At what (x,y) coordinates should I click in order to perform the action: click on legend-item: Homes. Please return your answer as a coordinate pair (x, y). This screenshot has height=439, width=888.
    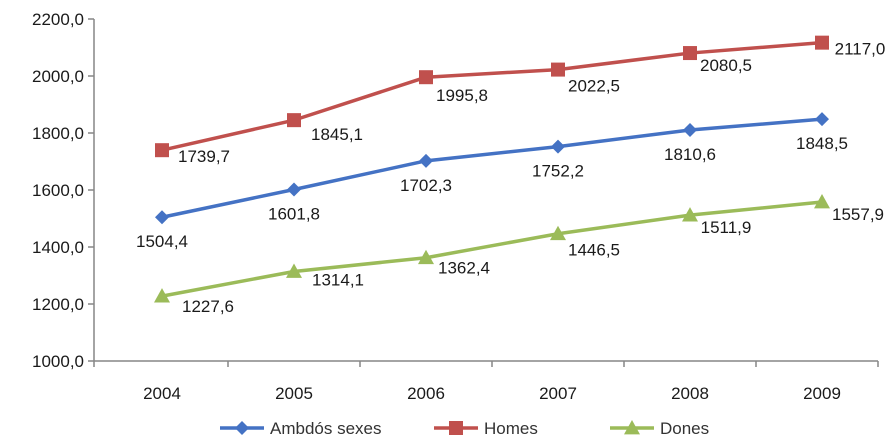
    Looking at the image, I should click on (486, 428).